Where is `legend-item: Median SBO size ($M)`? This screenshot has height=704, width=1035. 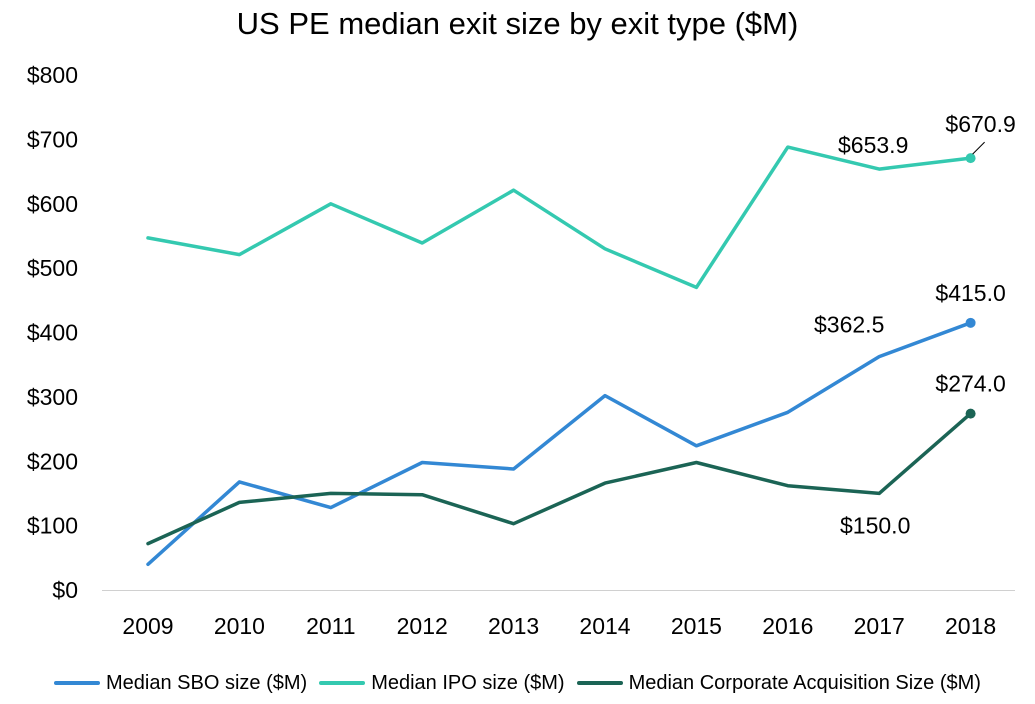
legend-item: Median SBO size ($M) is located at coordinates (180, 683).